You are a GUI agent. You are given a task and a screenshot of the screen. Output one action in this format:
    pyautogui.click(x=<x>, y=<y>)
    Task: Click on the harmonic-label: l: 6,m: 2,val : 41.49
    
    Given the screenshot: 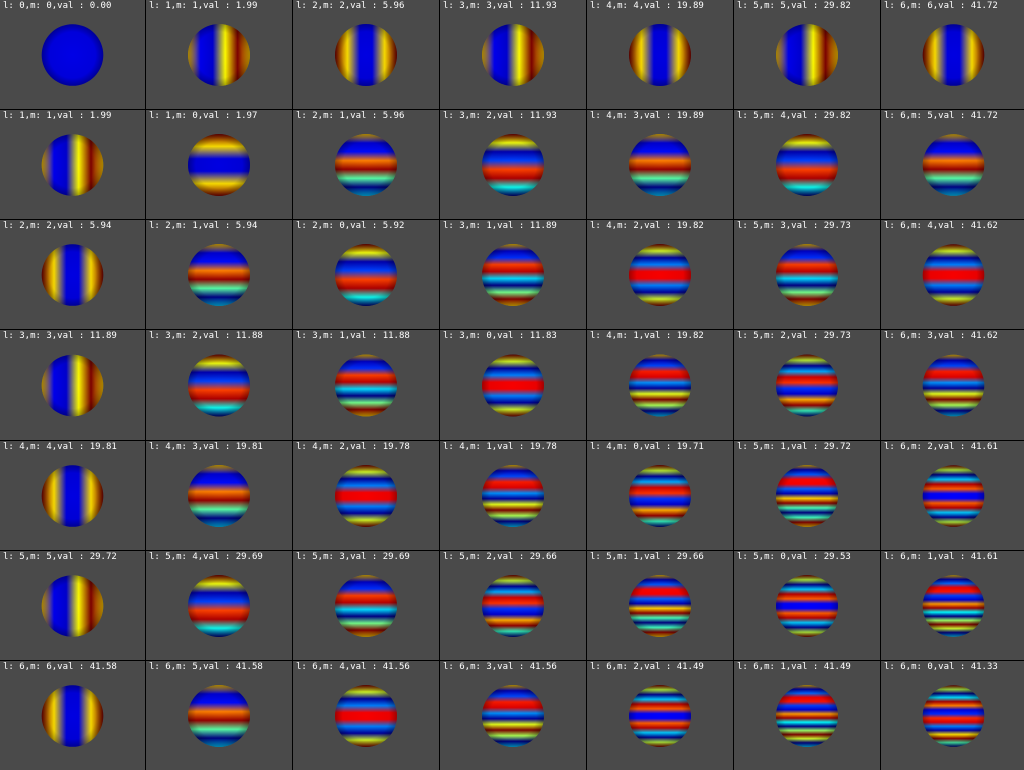 What is the action you would take?
    pyautogui.click(x=647, y=667)
    